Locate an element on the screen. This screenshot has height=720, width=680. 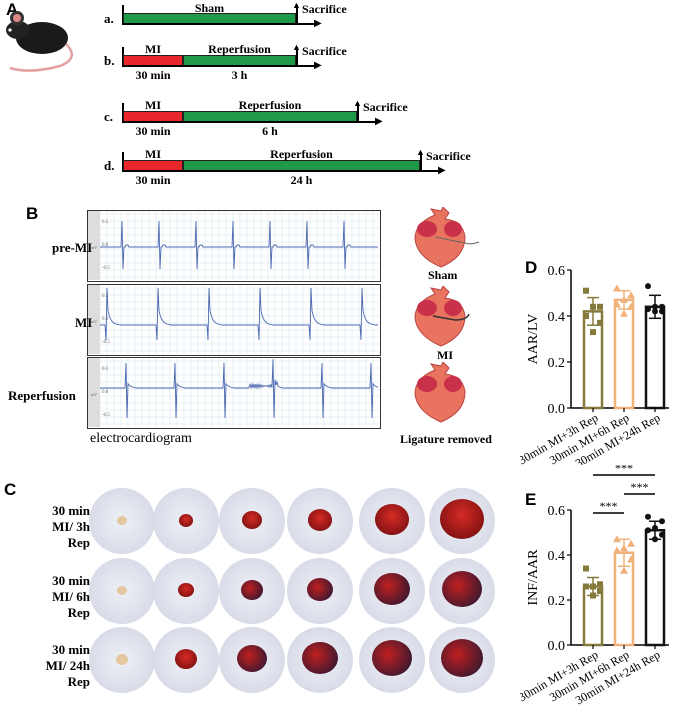
y-axis-label: INF/AAR is located at coordinates (533, 577).